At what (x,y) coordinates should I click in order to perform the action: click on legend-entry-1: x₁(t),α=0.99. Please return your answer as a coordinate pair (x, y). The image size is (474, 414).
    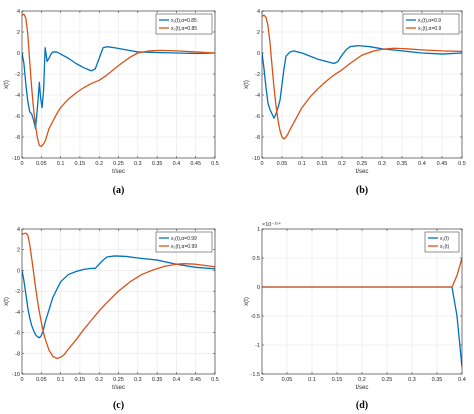
    Looking at the image, I should click on (184, 239).